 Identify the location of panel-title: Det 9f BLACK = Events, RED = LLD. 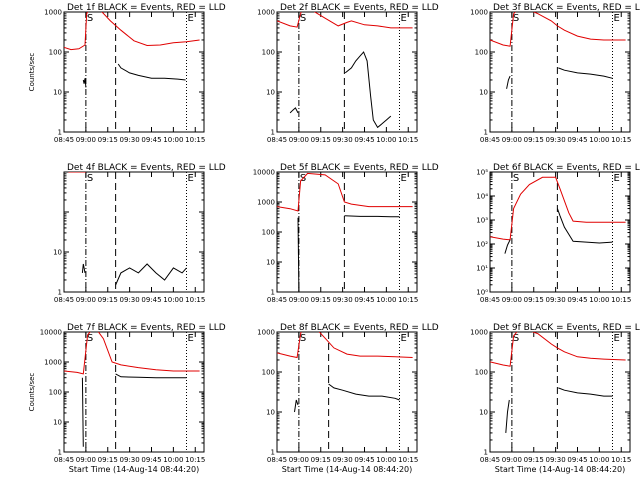
(566, 328).